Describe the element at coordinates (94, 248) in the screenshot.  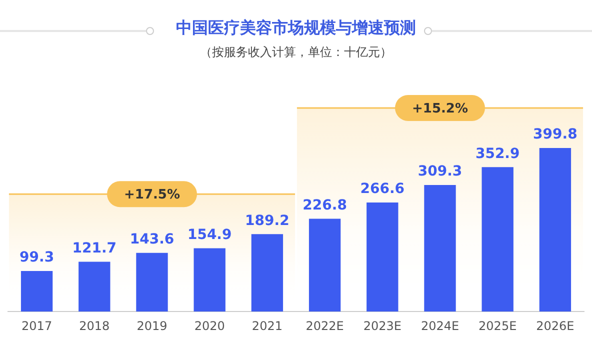
I see `data-label: 121.7` at that location.